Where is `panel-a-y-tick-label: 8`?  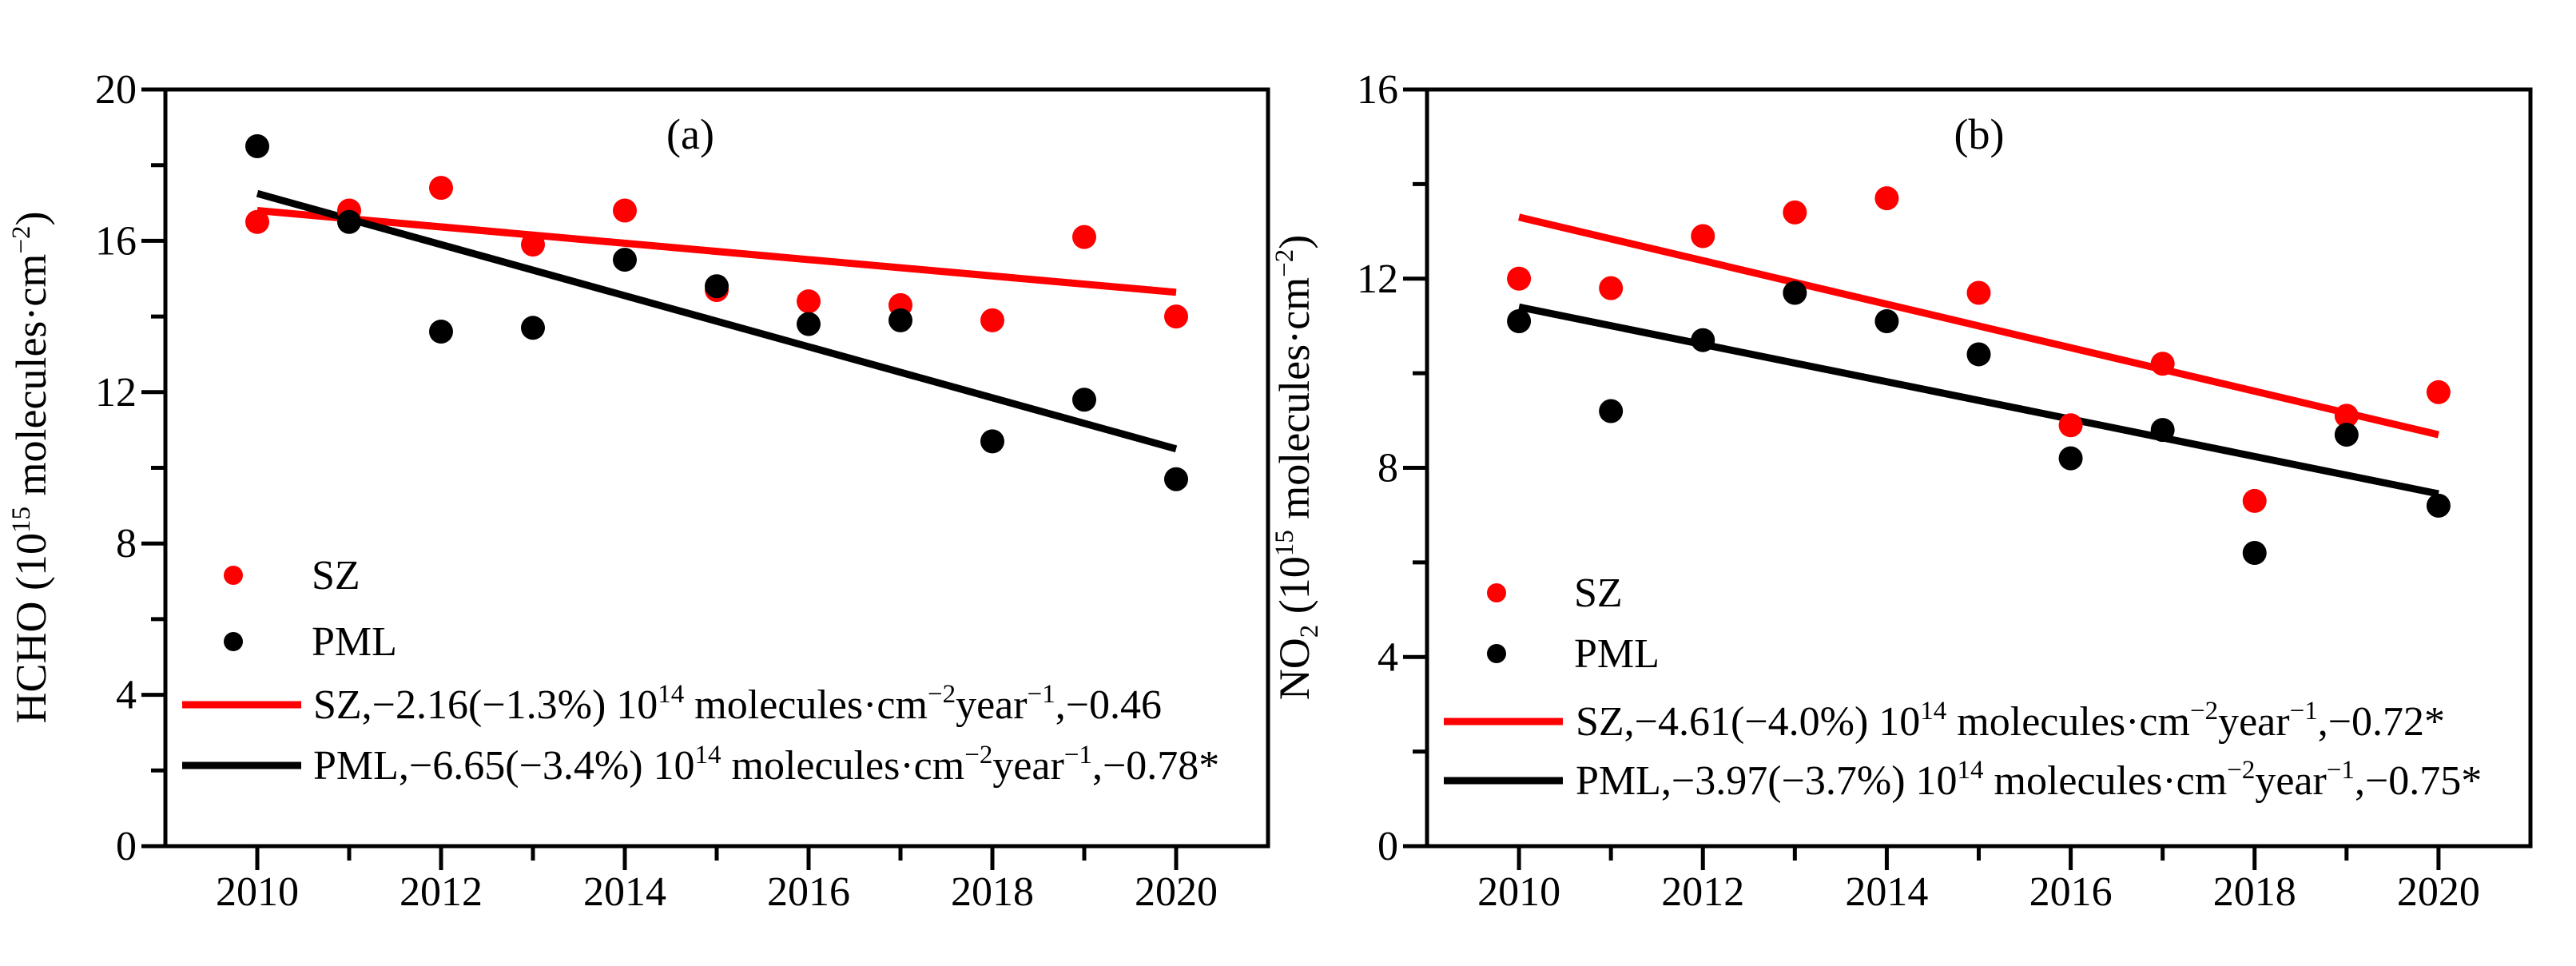
panel-a-y-tick-label: 8 is located at coordinates (126, 543).